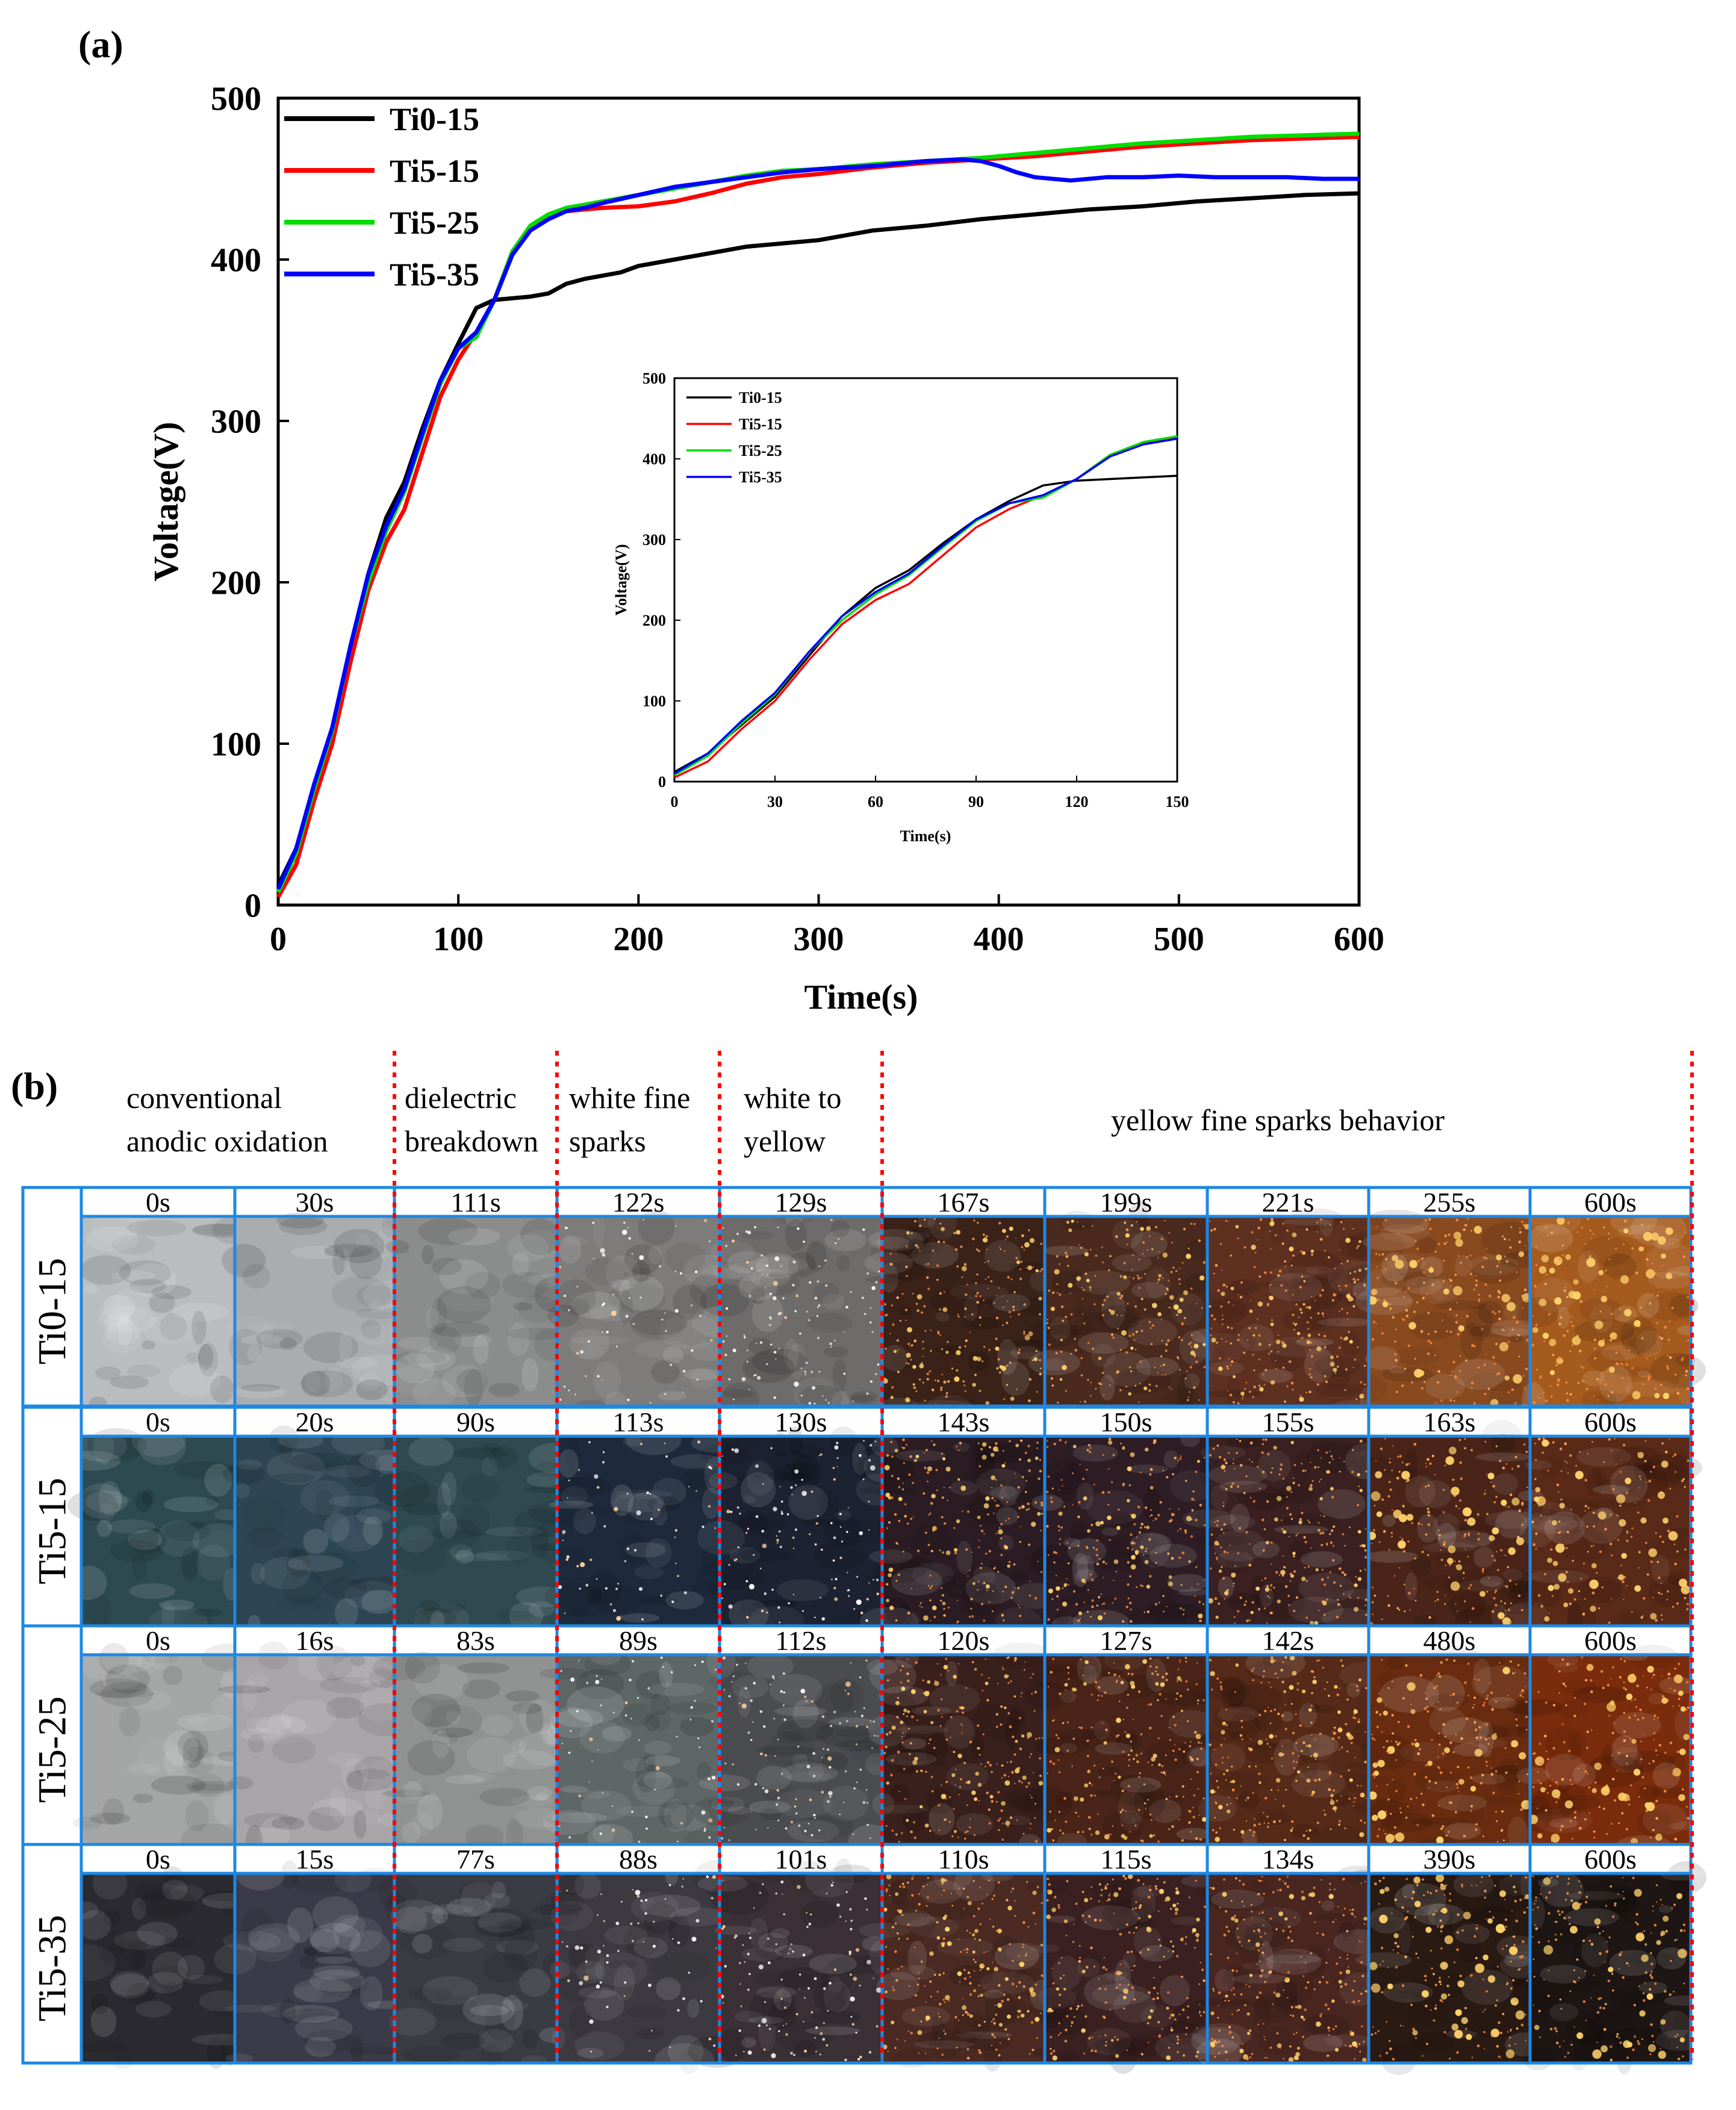 The width and height of the screenshot is (1736, 2110). What do you see at coordinates (204, 1098) in the screenshot?
I see `stage-label: conventional` at bounding box center [204, 1098].